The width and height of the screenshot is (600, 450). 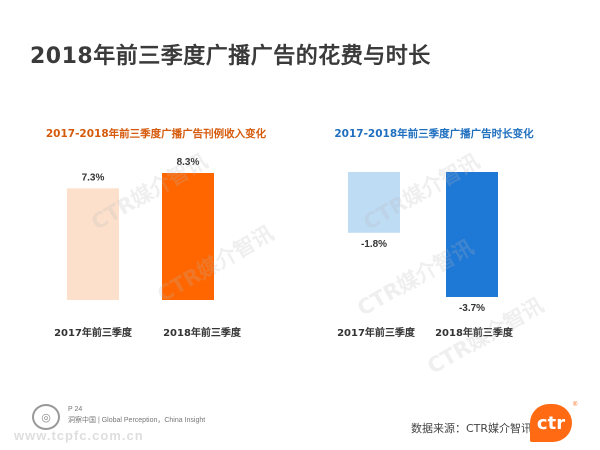 I want to click on chart-2-data-label-1: -1.8%, so click(x=374, y=244).